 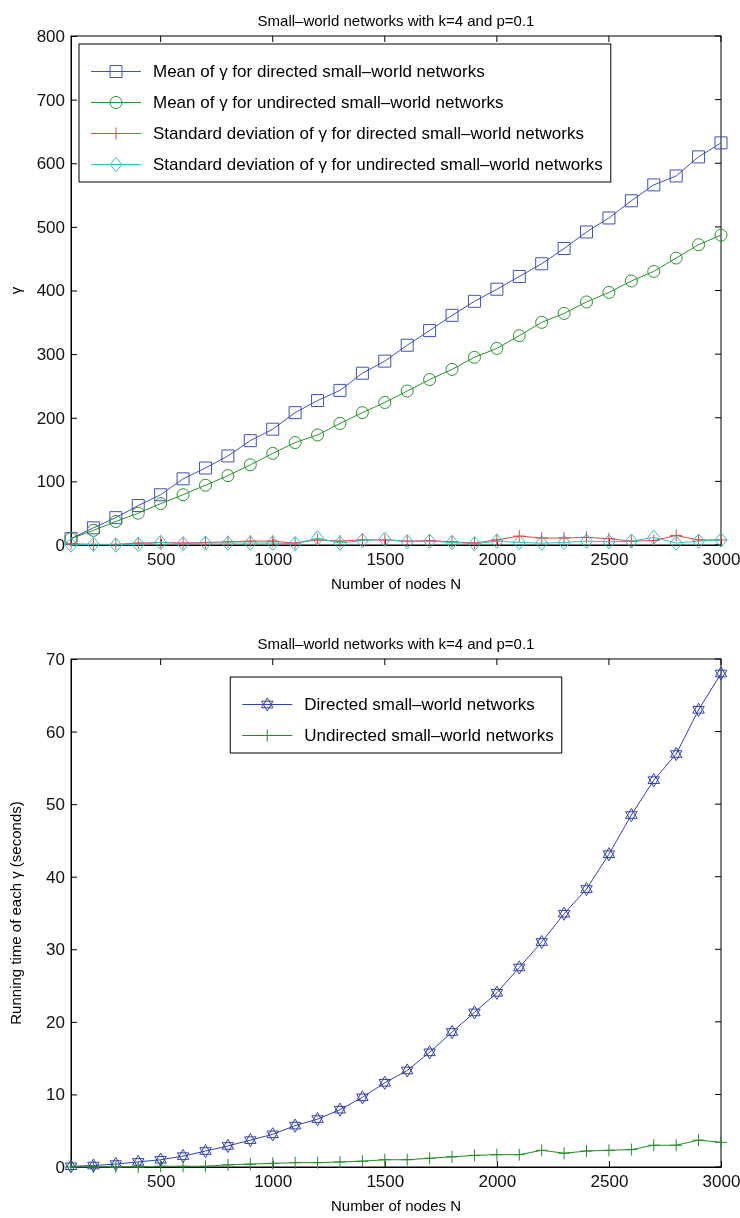 What do you see at coordinates (273, 560) in the screenshot?
I see `x-tick-label: 1000` at bounding box center [273, 560].